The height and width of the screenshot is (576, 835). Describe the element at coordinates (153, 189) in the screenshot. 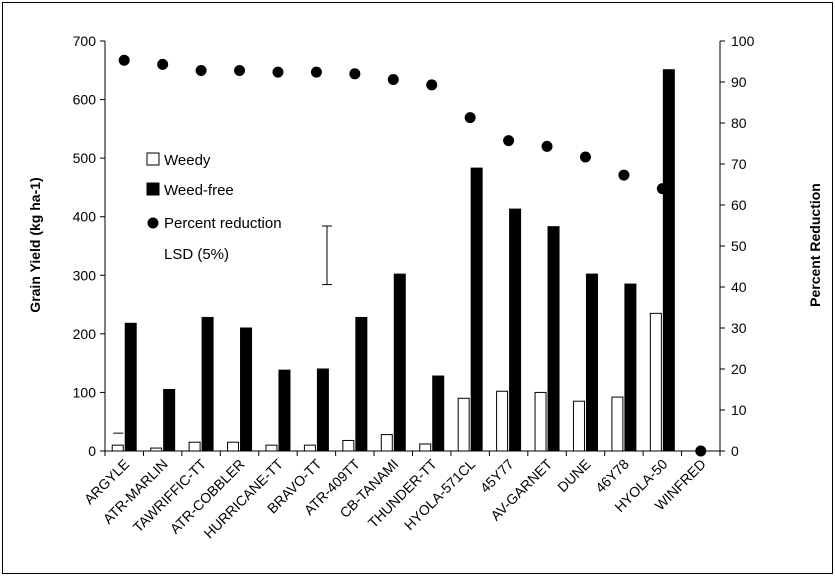

I see `legend-swatch-weed-free` at that location.